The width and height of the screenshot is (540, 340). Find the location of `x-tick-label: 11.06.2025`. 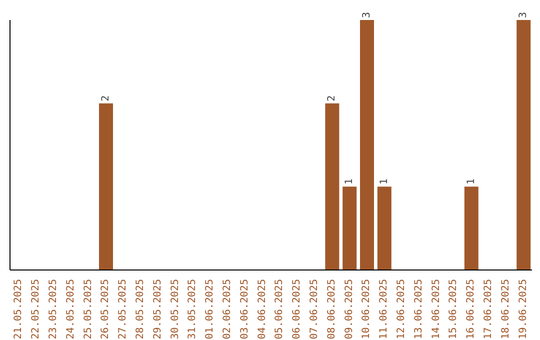

x-tick-label: 11.06.2025 is located at coordinates (384, 309).